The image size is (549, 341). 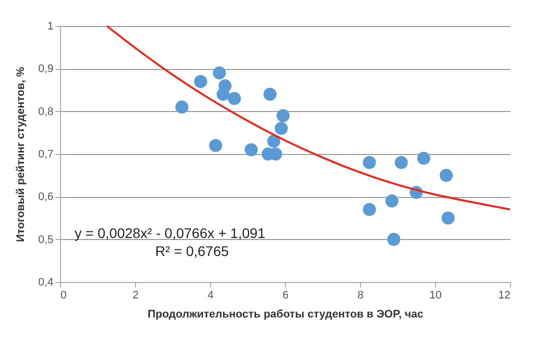 I want to click on y-tick-label: 1, so click(x=50, y=26).